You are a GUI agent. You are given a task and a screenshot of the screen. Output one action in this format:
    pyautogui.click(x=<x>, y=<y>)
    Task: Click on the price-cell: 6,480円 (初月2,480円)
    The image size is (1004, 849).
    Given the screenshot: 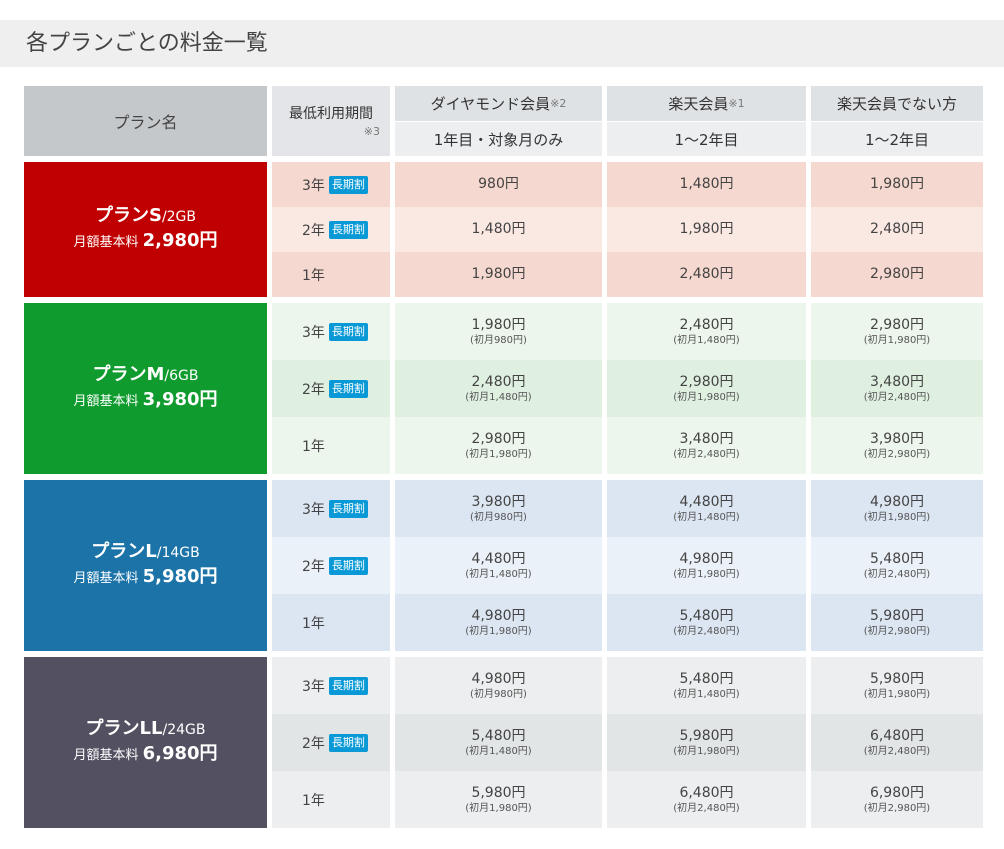 What is the action you would take?
    pyautogui.click(x=706, y=799)
    